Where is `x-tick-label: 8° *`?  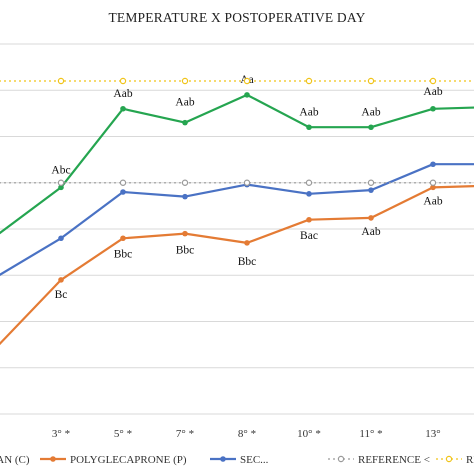 x-tick-label: 8° * is located at coordinates (247, 434).